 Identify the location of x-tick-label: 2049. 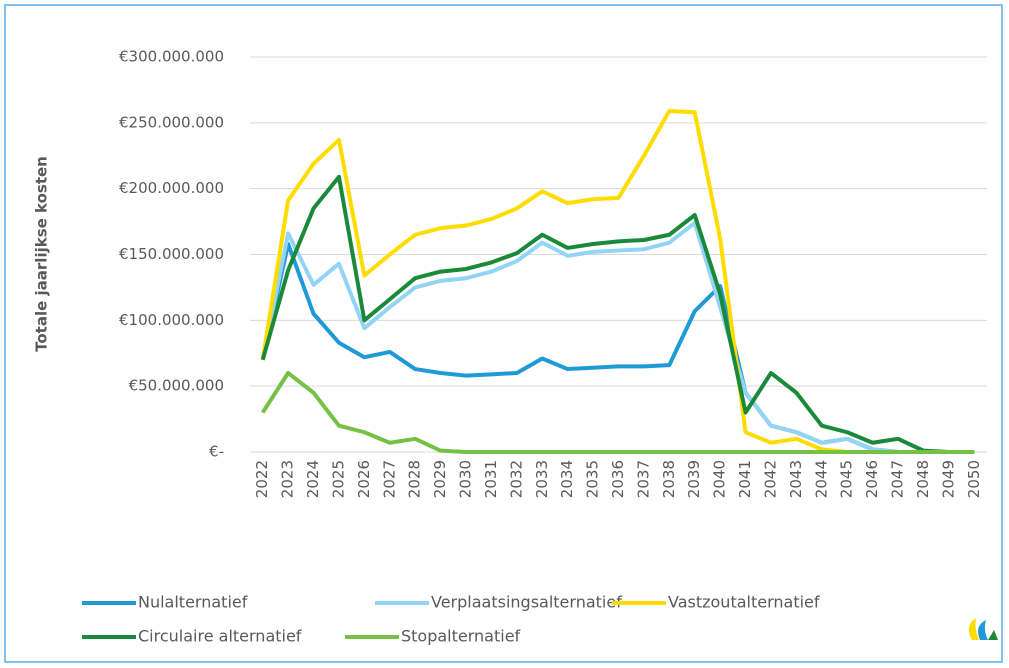
(948, 479).